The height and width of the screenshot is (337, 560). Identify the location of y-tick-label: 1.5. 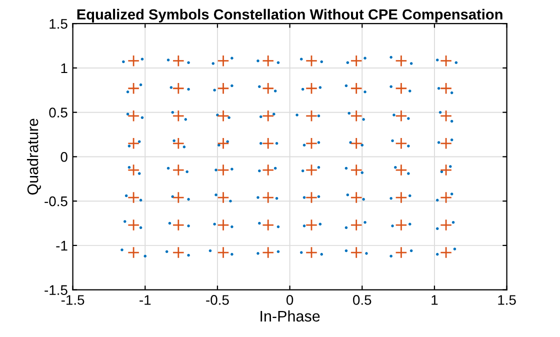
(59, 24).